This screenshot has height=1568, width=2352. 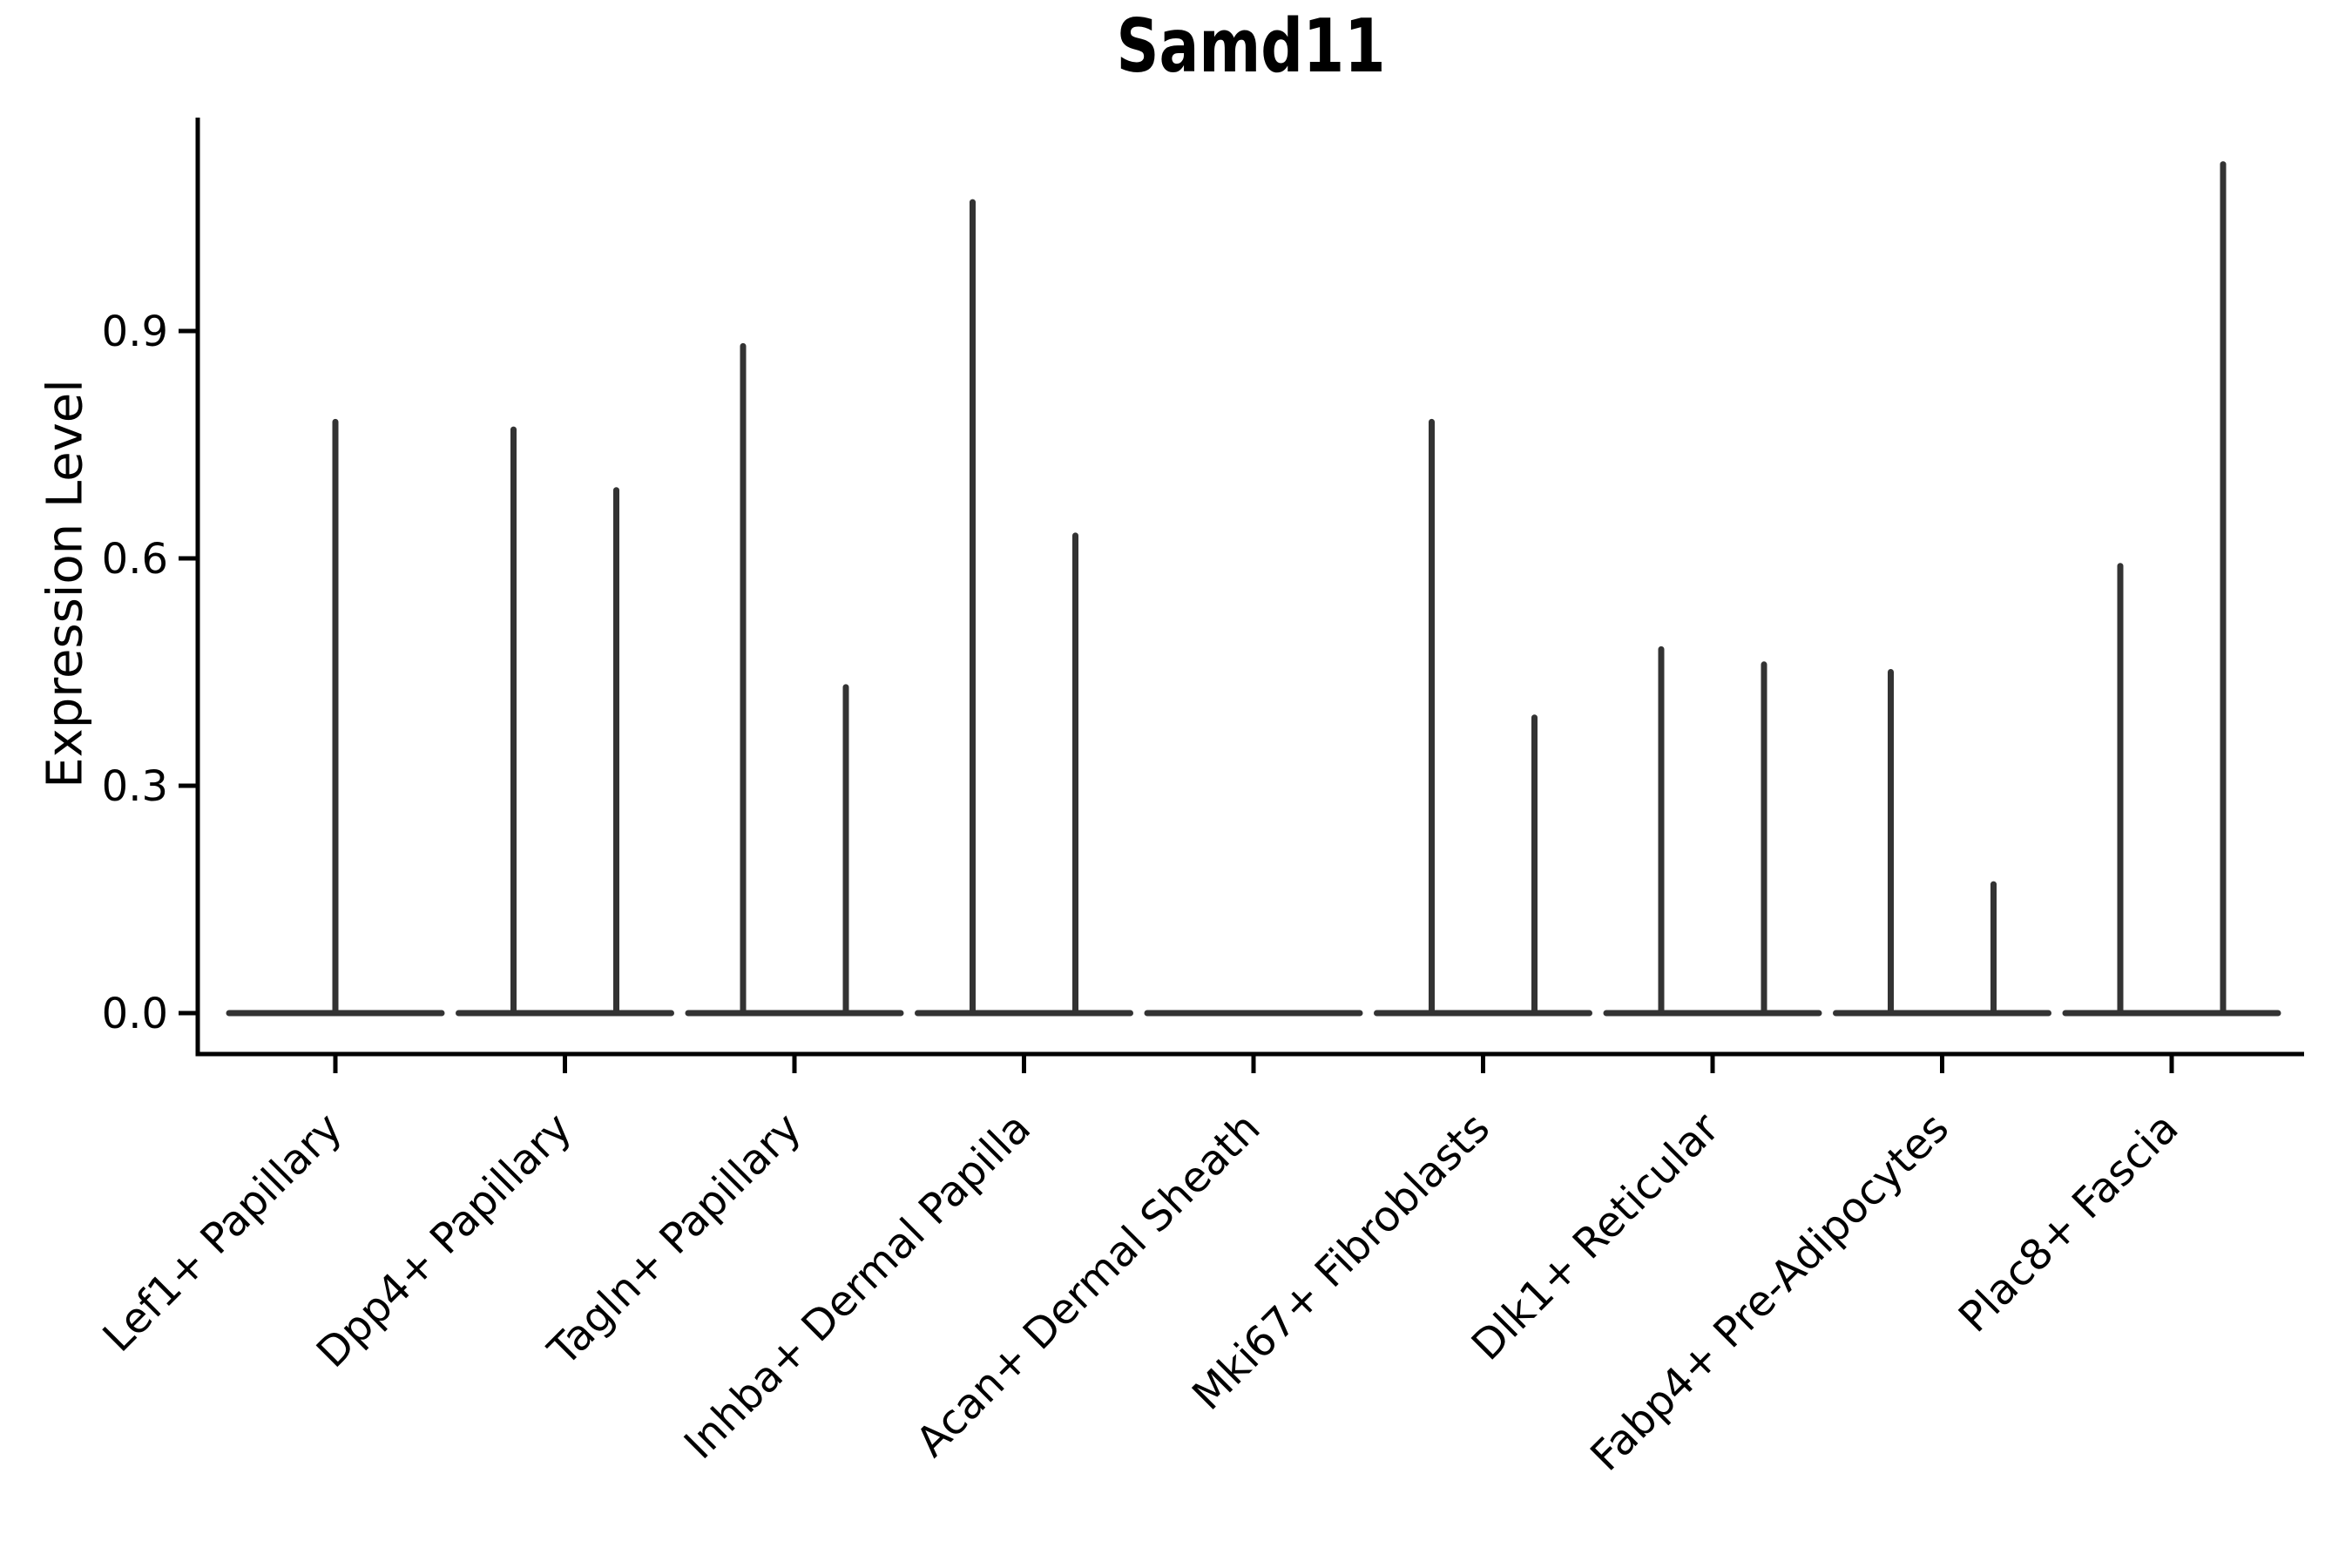 I want to click on y-tick-label: 0.3, so click(x=135, y=786).